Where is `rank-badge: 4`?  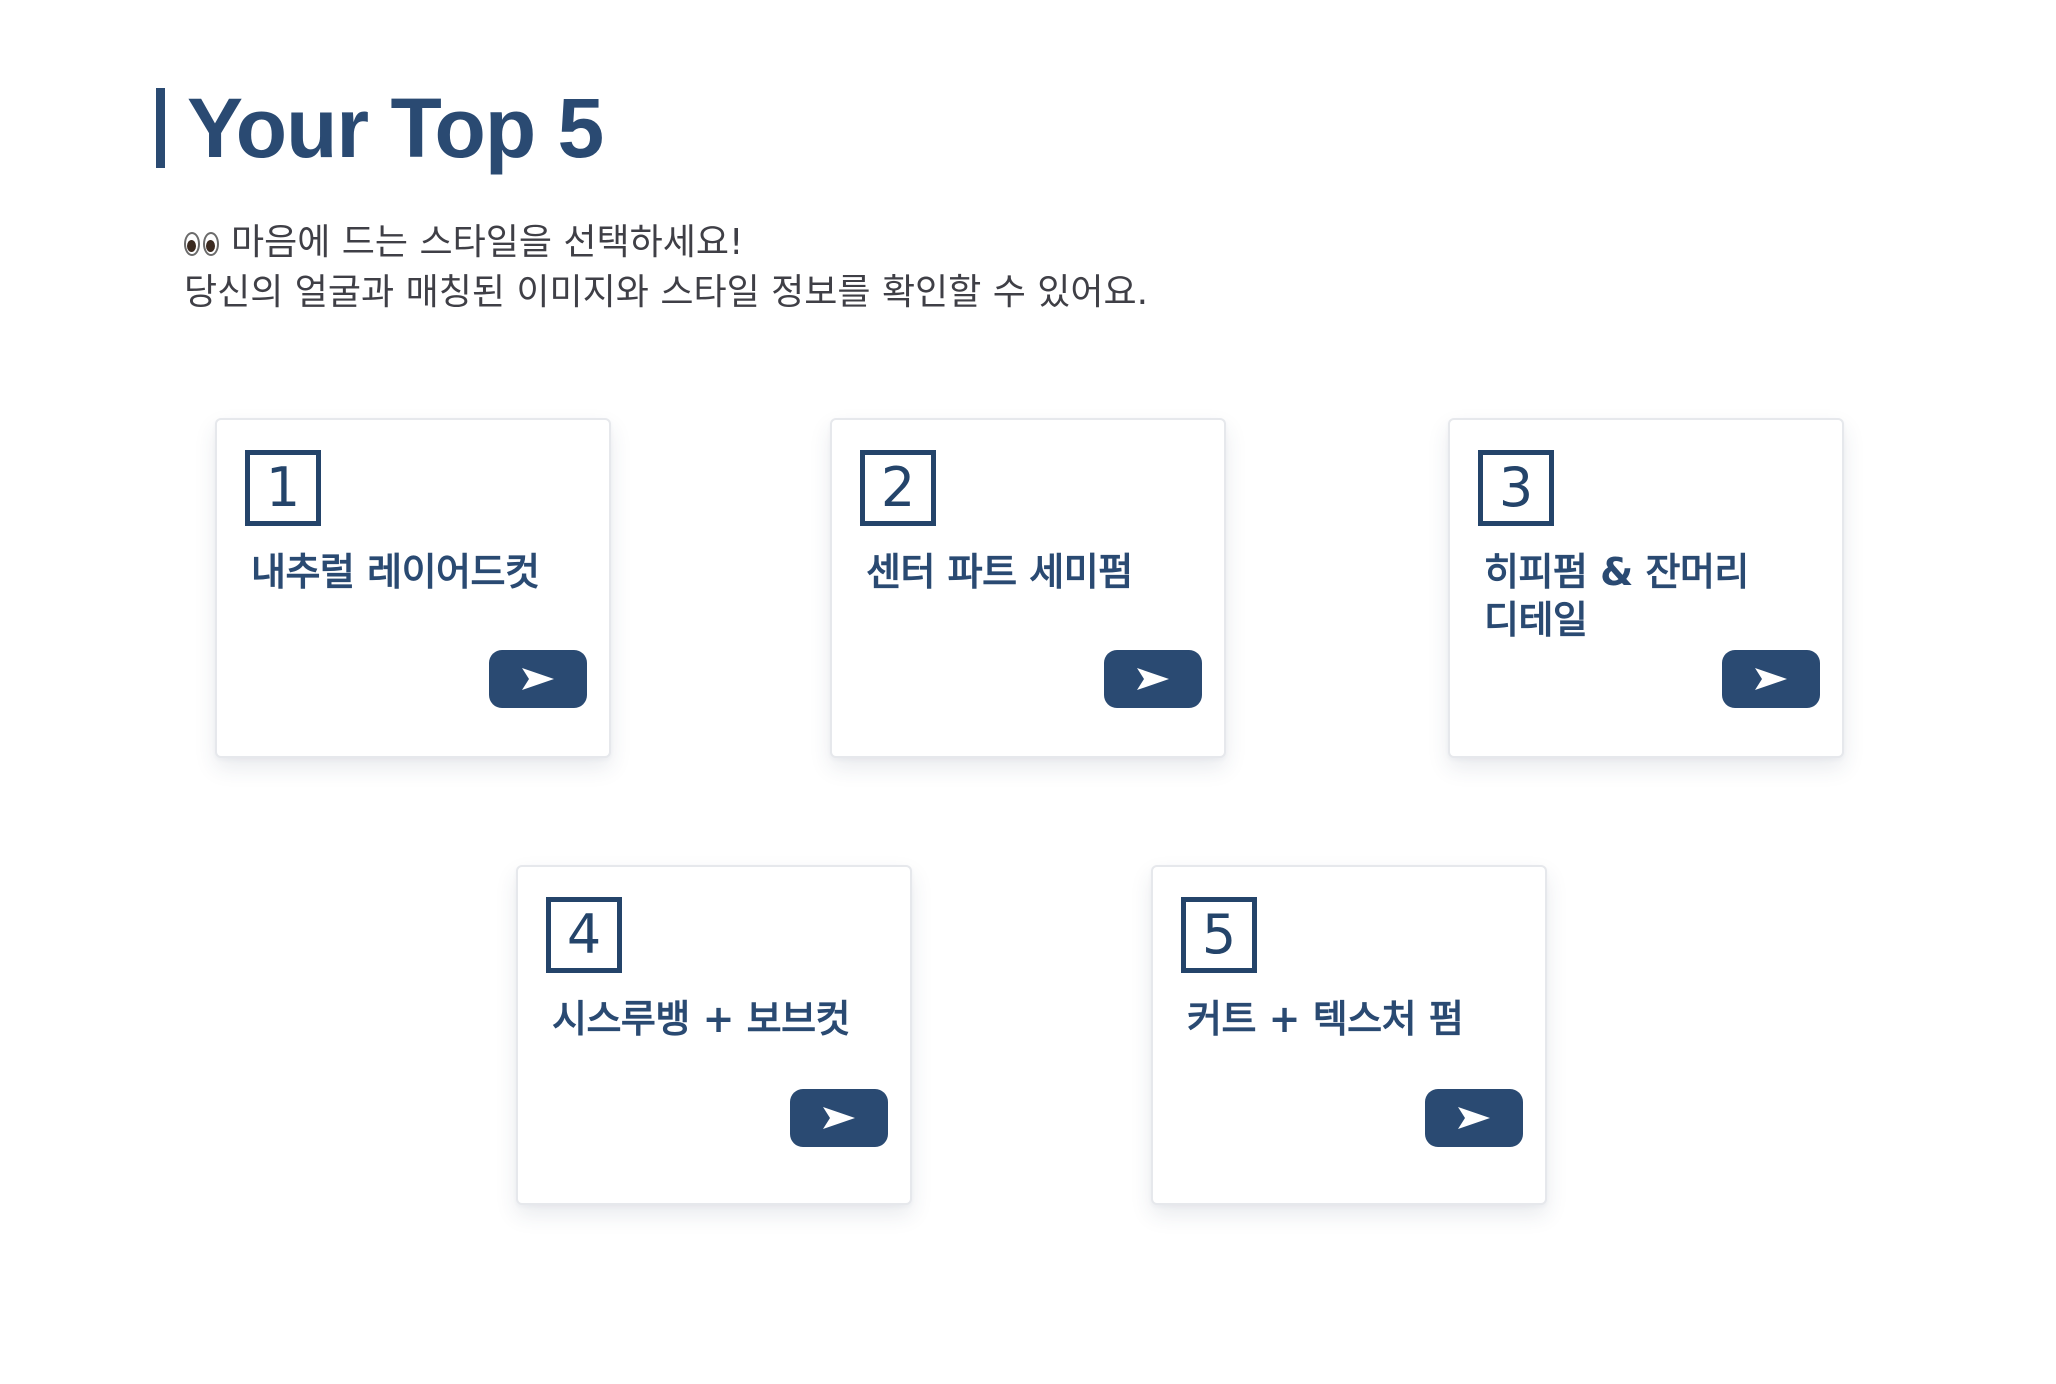
rank-badge: 4 is located at coordinates (584, 935).